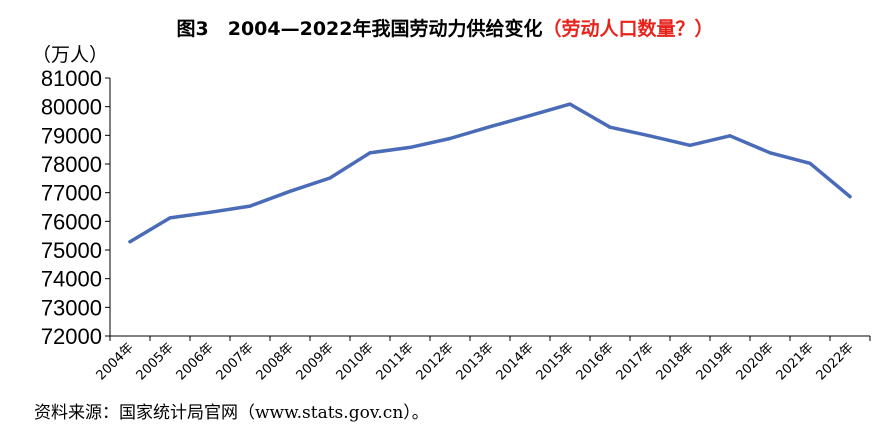  I want to click on x-tick-label: 2011年, so click(395, 361).